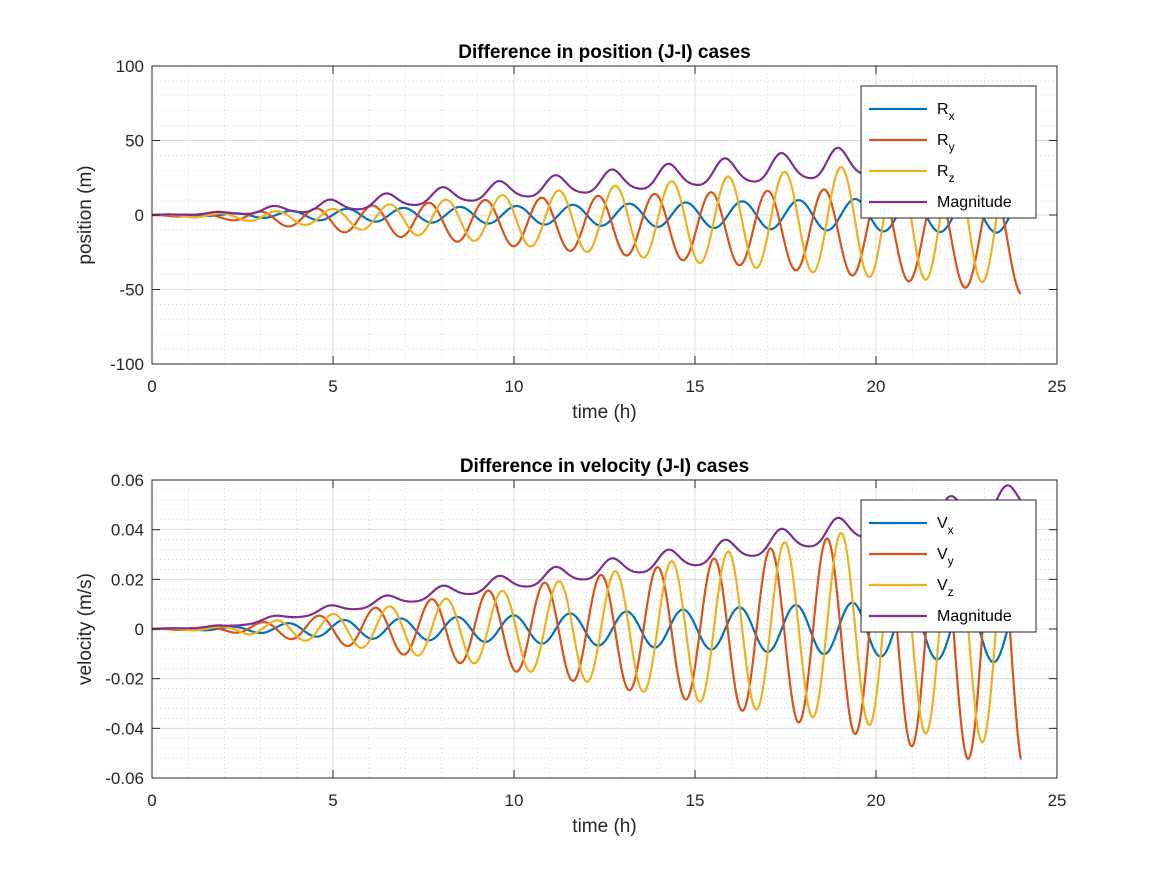 This screenshot has height=875, width=1167. Describe the element at coordinates (134, 141) in the screenshot. I see `y-tick-label: 50` at that location.